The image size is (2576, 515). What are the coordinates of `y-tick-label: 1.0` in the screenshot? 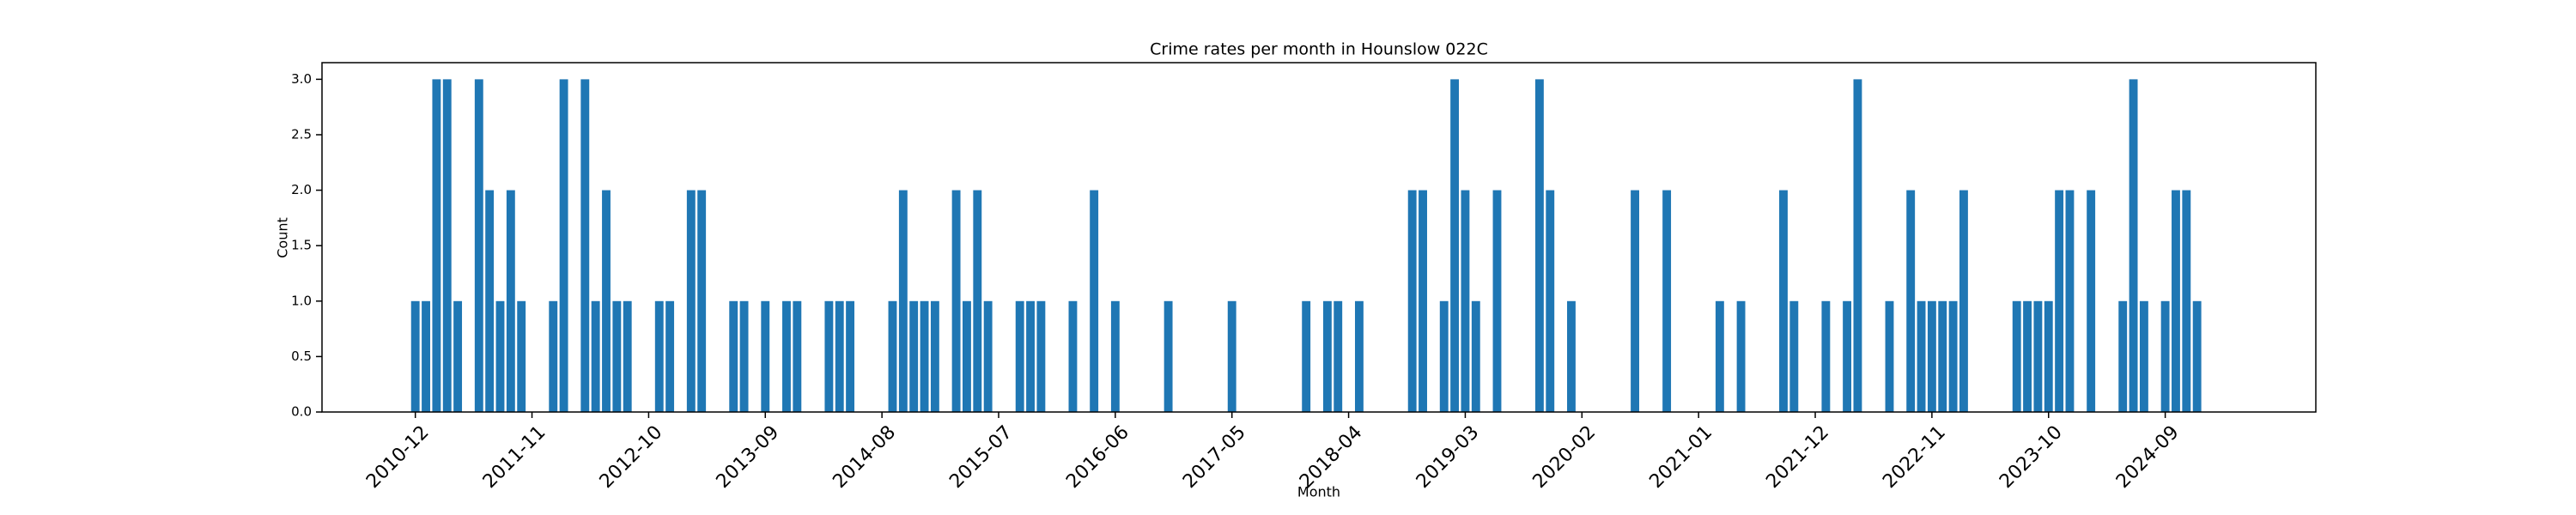 It's located at (301, 300).